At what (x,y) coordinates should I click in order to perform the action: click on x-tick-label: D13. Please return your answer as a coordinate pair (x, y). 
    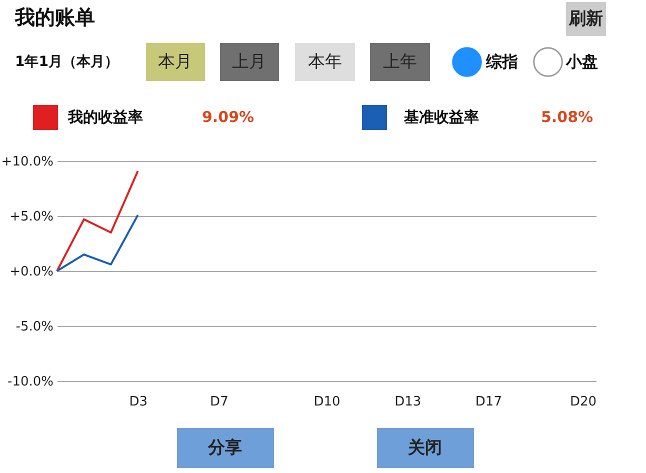
    Looking at the image, I should click on (408, 402).